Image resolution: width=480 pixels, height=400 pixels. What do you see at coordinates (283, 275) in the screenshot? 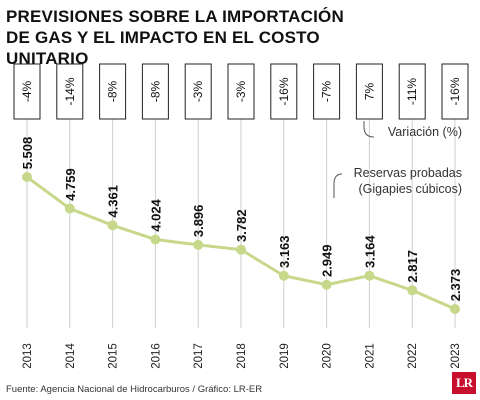
I see `data-point-2019` at bounding box center [283, 275].